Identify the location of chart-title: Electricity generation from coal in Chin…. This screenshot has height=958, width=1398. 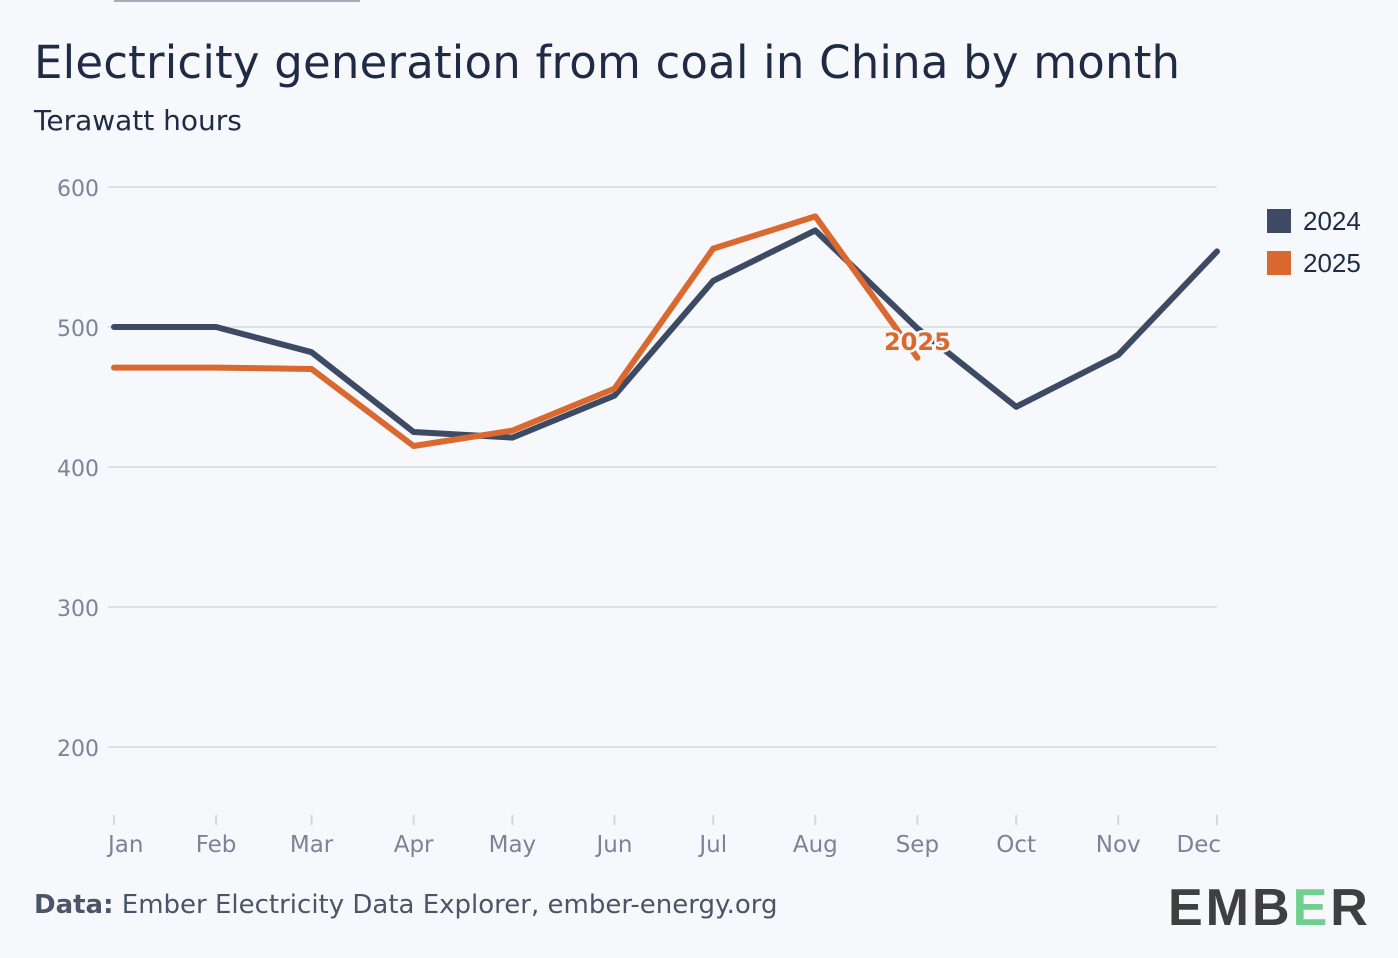
(607, 62).